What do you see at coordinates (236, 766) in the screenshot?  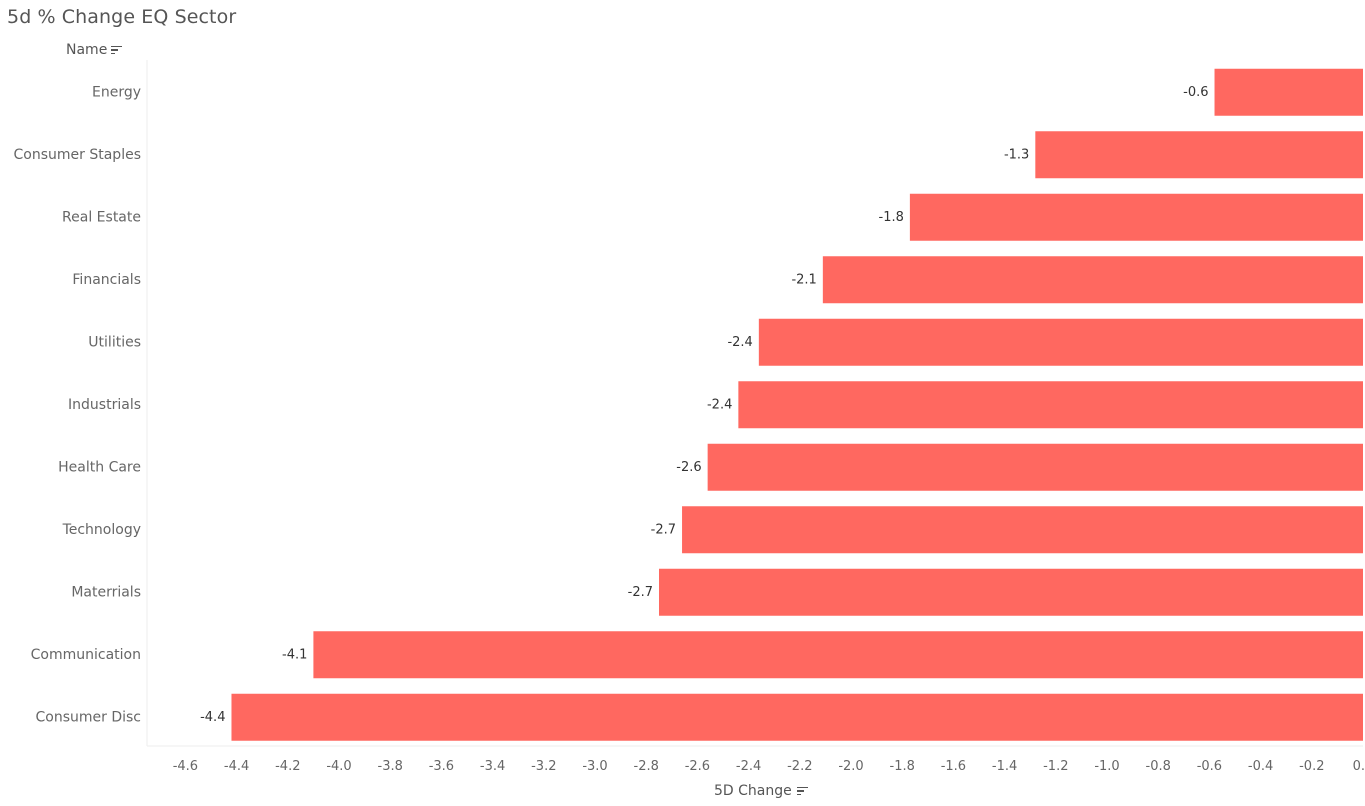 I see `x-tick-label: -4.4` at bounding box center [236, 766].